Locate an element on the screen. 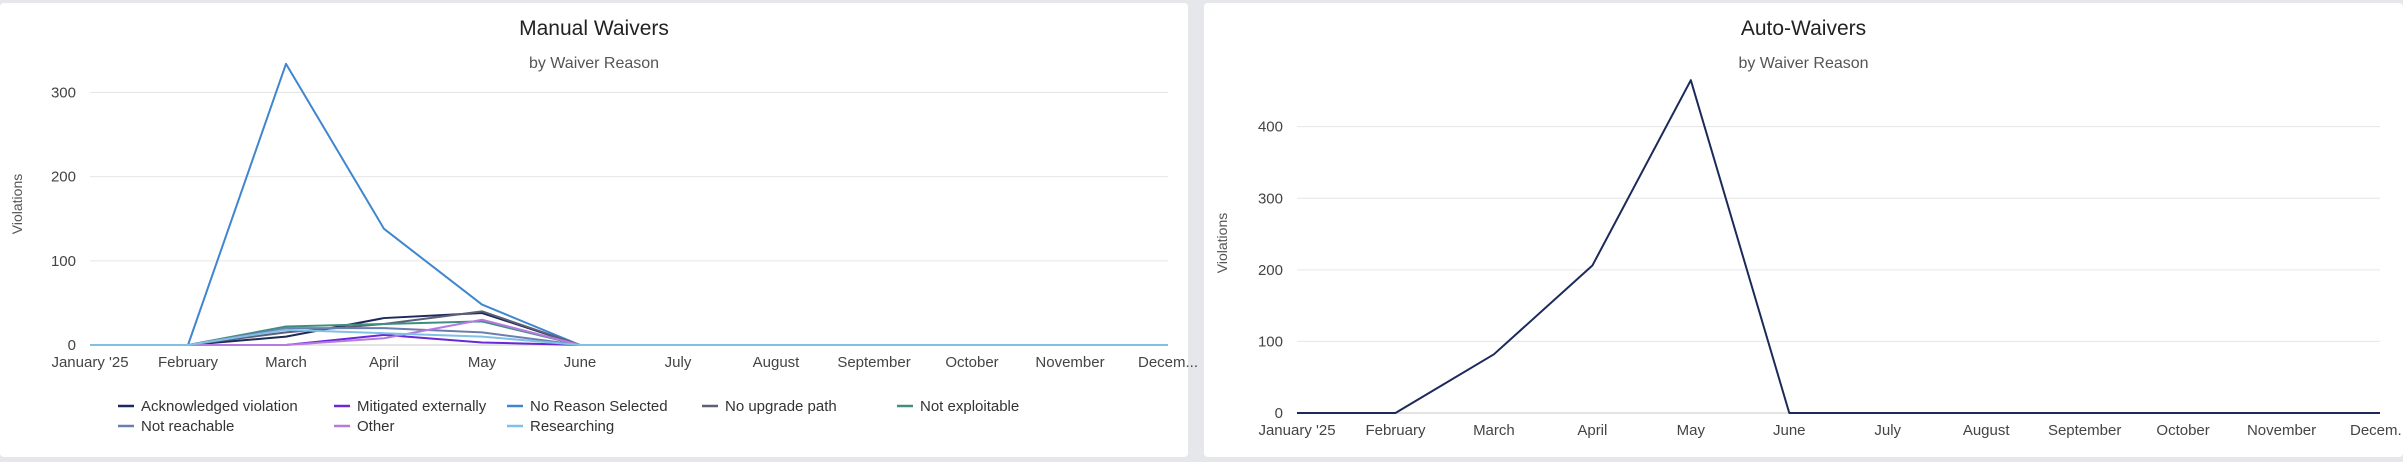 This screenshot has height=462, width=2403. legend-item-label: Not reachable is located at coordinates (187, 426).